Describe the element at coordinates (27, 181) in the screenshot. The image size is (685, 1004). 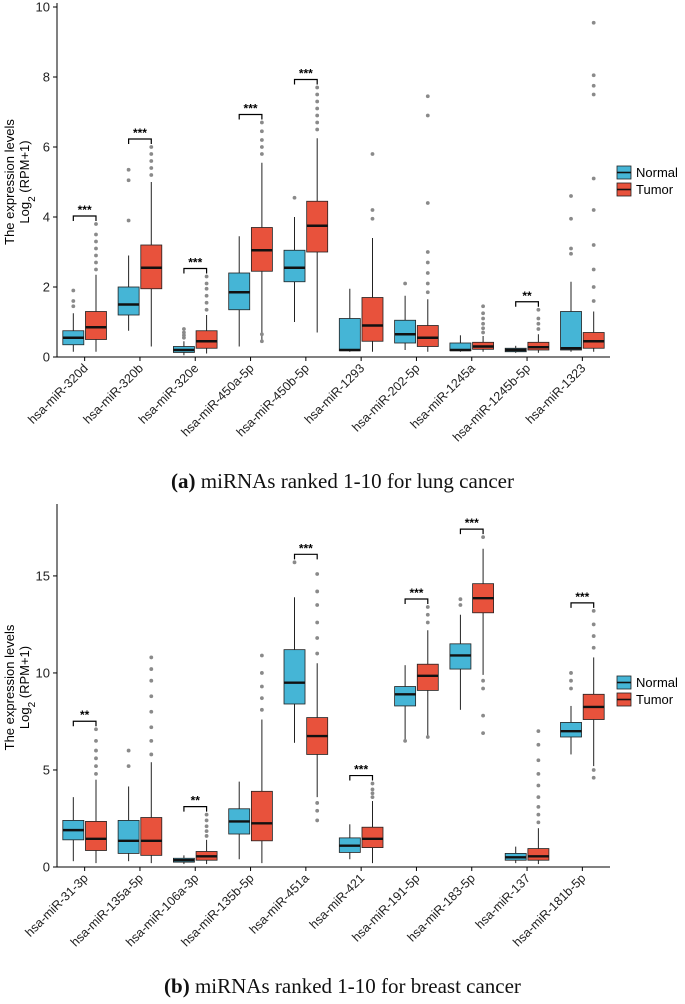
I see `y-axis-label-line2: Log2 (RPM+1)` at that location.